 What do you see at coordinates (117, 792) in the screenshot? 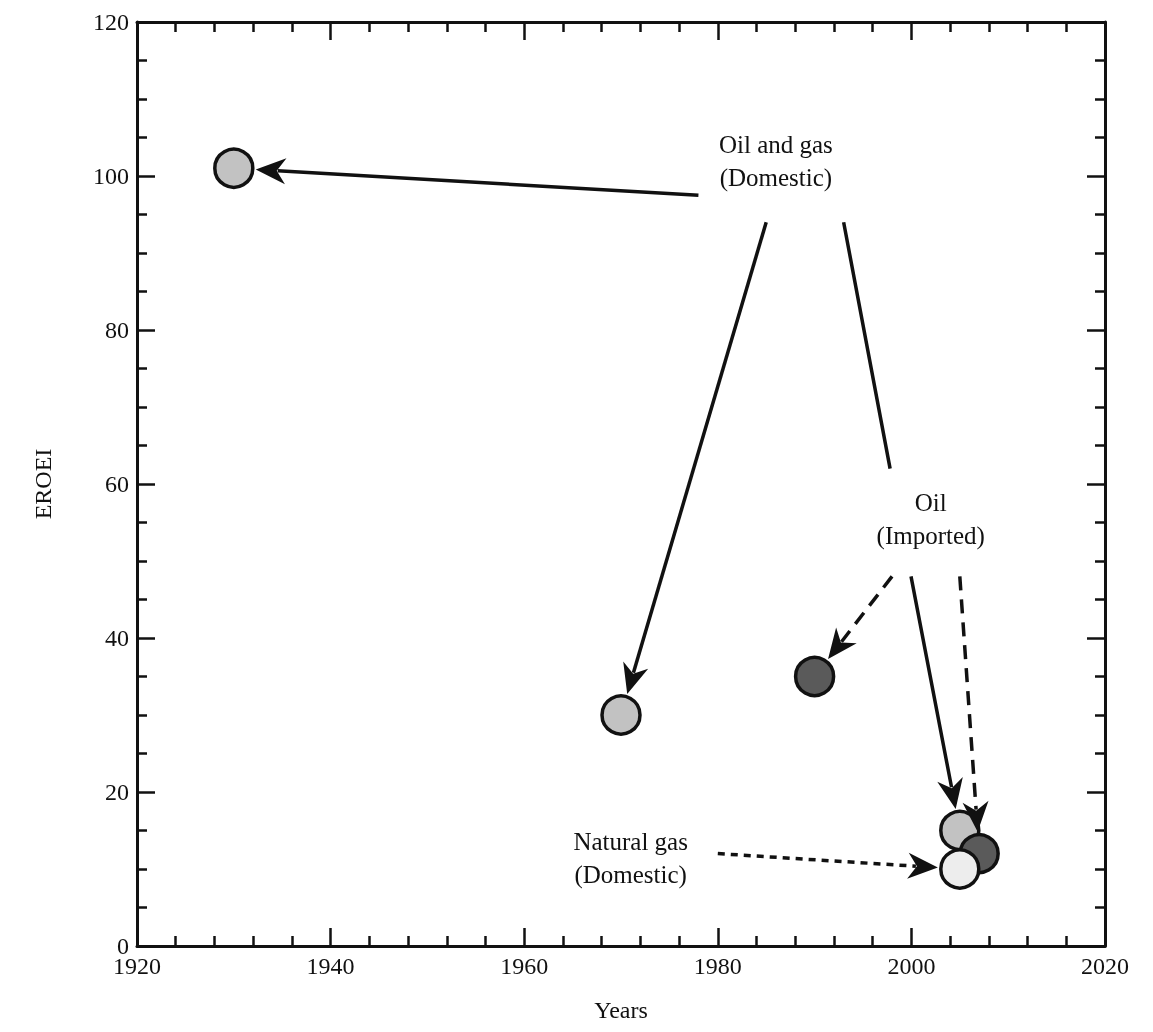
I see `y-tick-label: 20` at bounding box center [117, 792].